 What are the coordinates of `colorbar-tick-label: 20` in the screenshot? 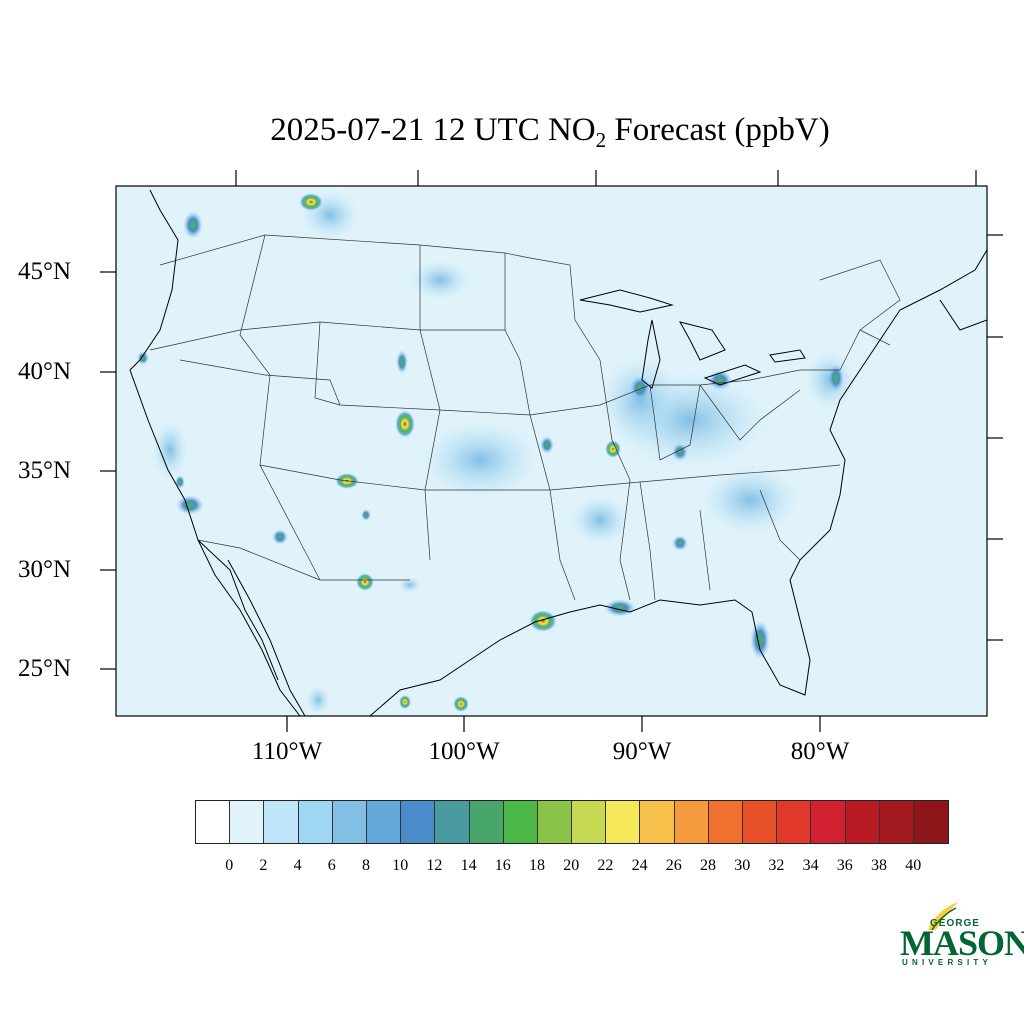 It's located at (571, 865).